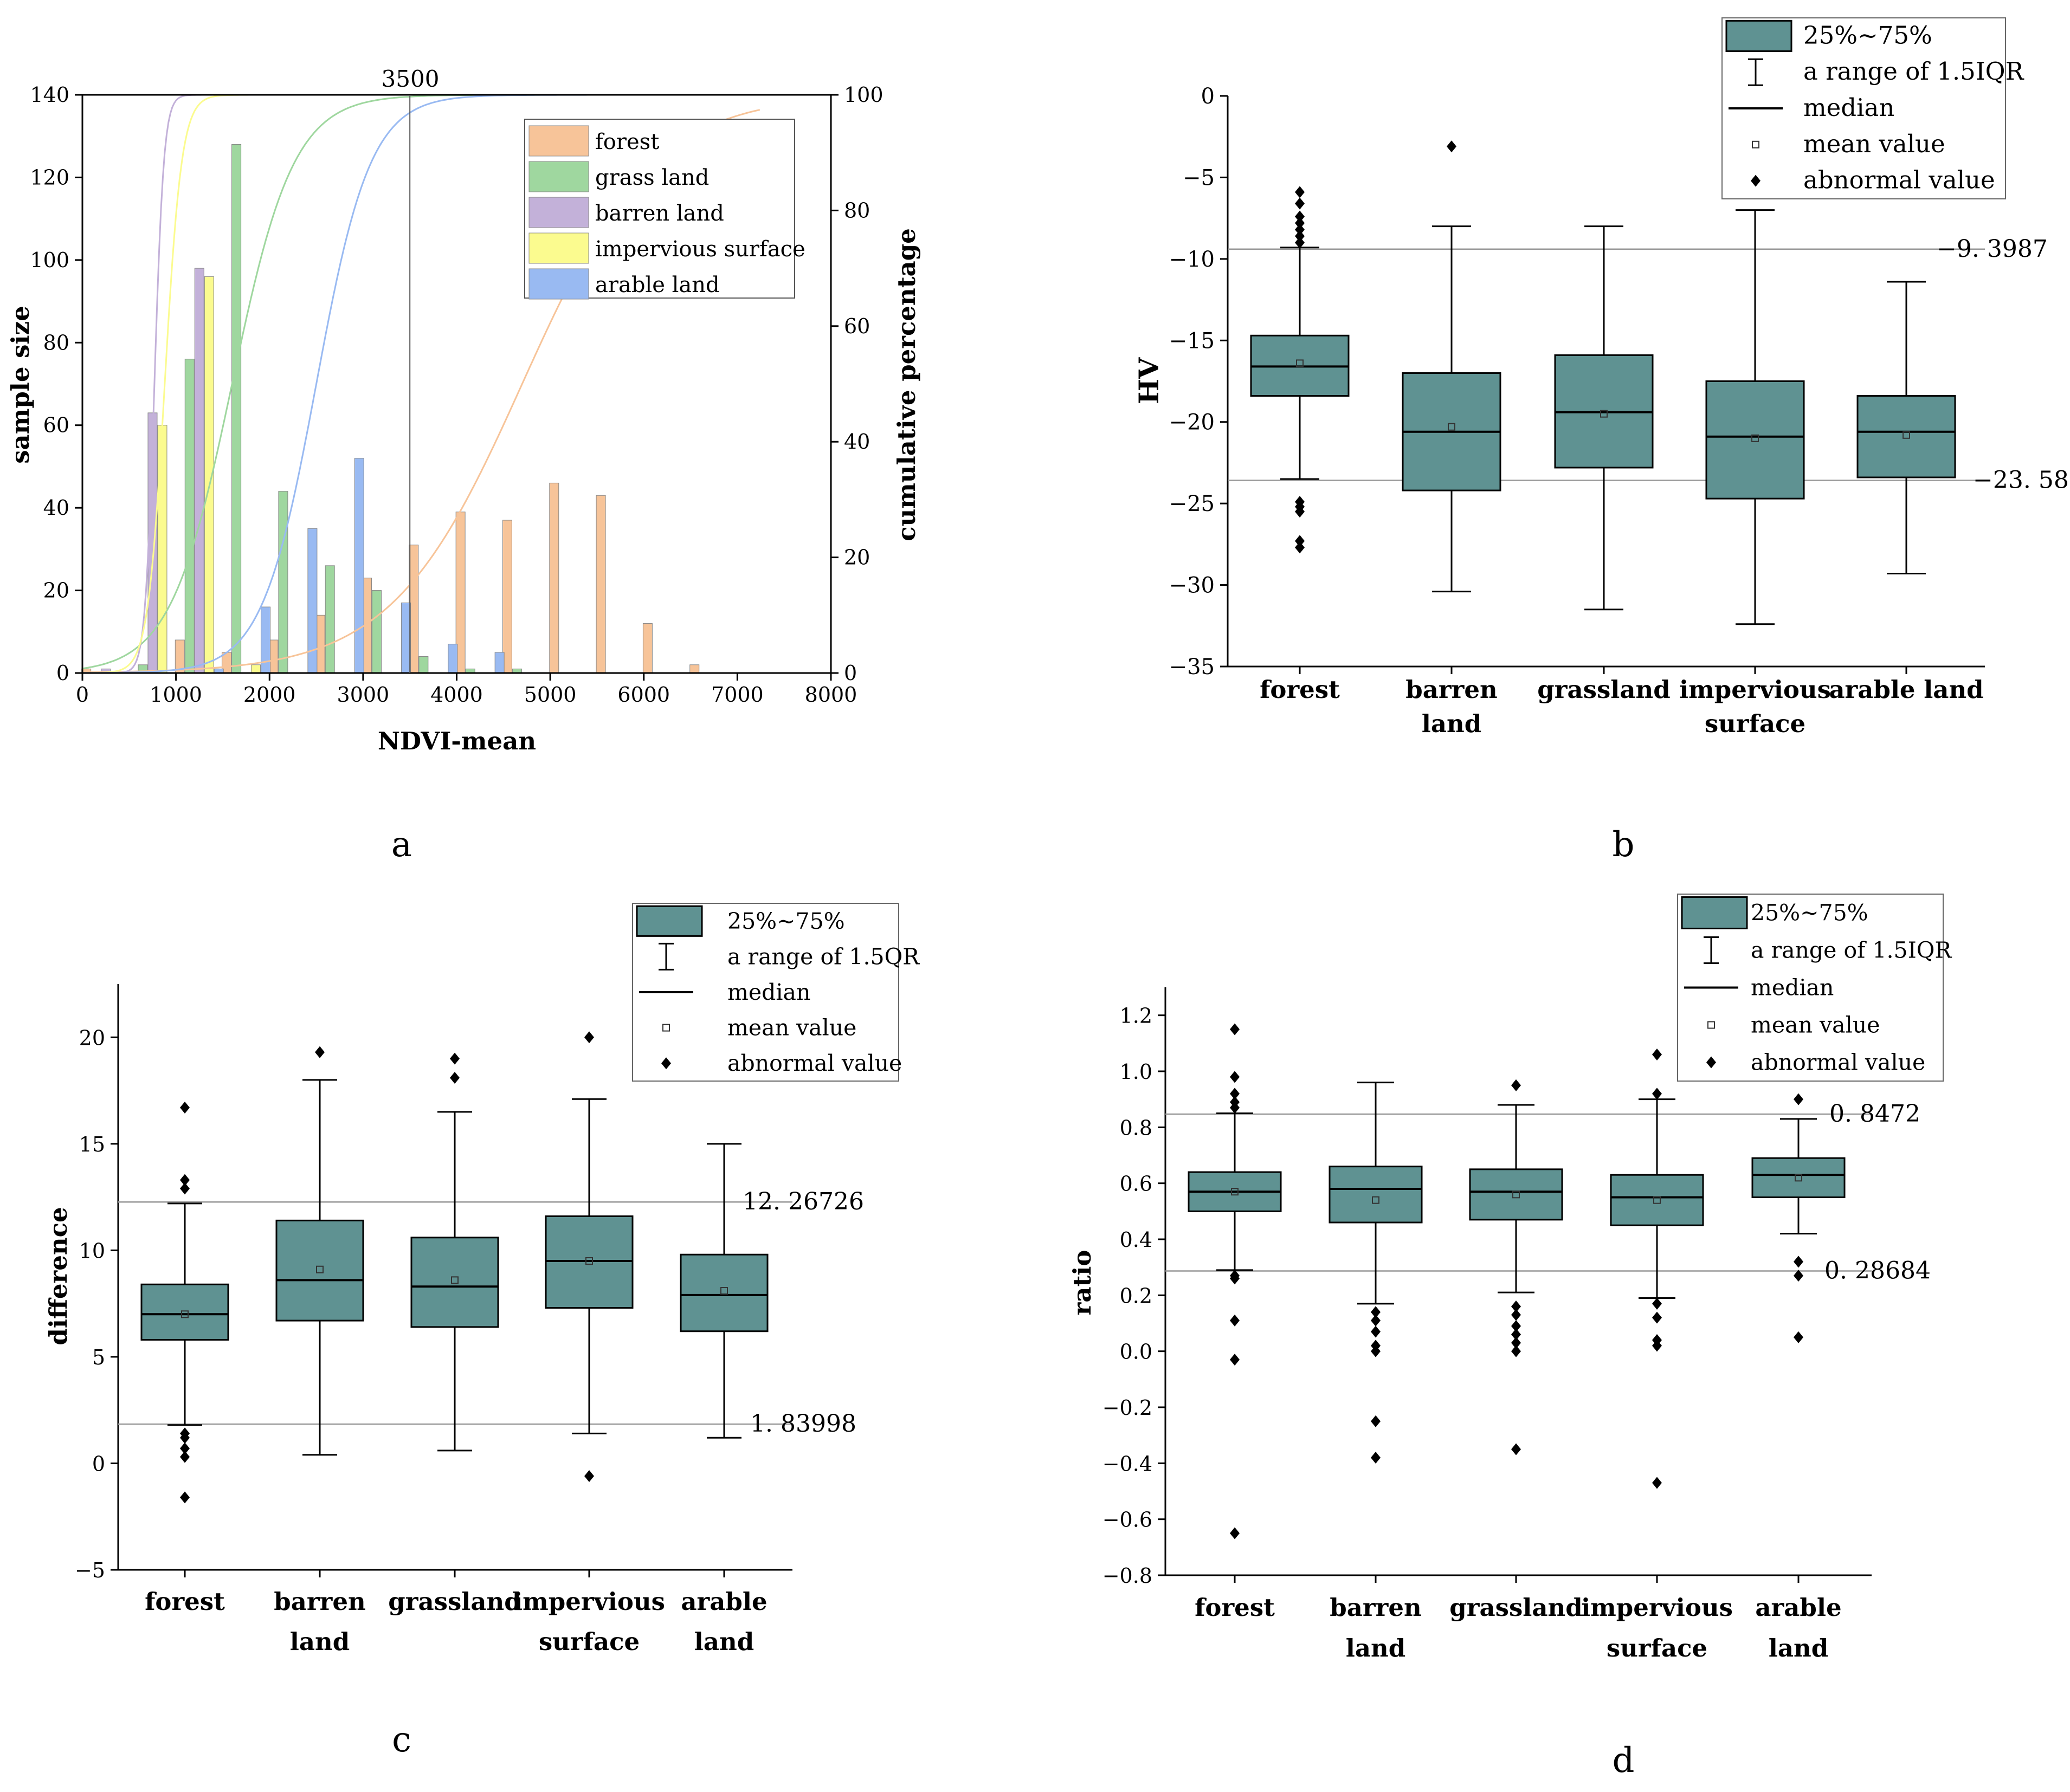  Describe the element at coordinates (2022, 480) in the screenshot. I see `reference-line-label: −23. 58093` at that location.